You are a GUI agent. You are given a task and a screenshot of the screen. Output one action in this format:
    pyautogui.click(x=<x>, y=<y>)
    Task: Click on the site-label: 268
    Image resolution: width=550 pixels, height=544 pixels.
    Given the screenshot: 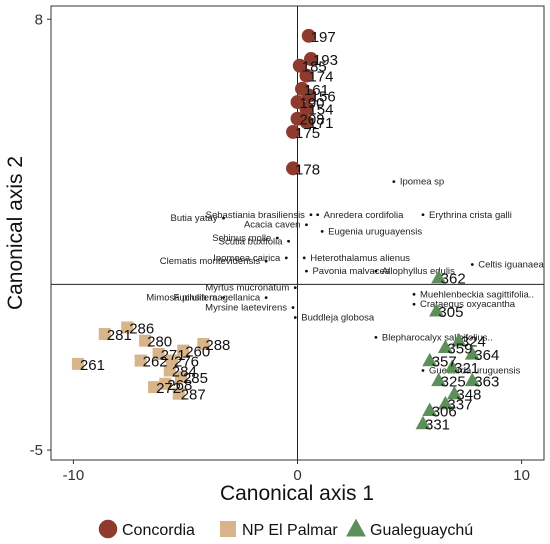 What is the action you would take?
    pyautogui.click(x=179, y=385)
    